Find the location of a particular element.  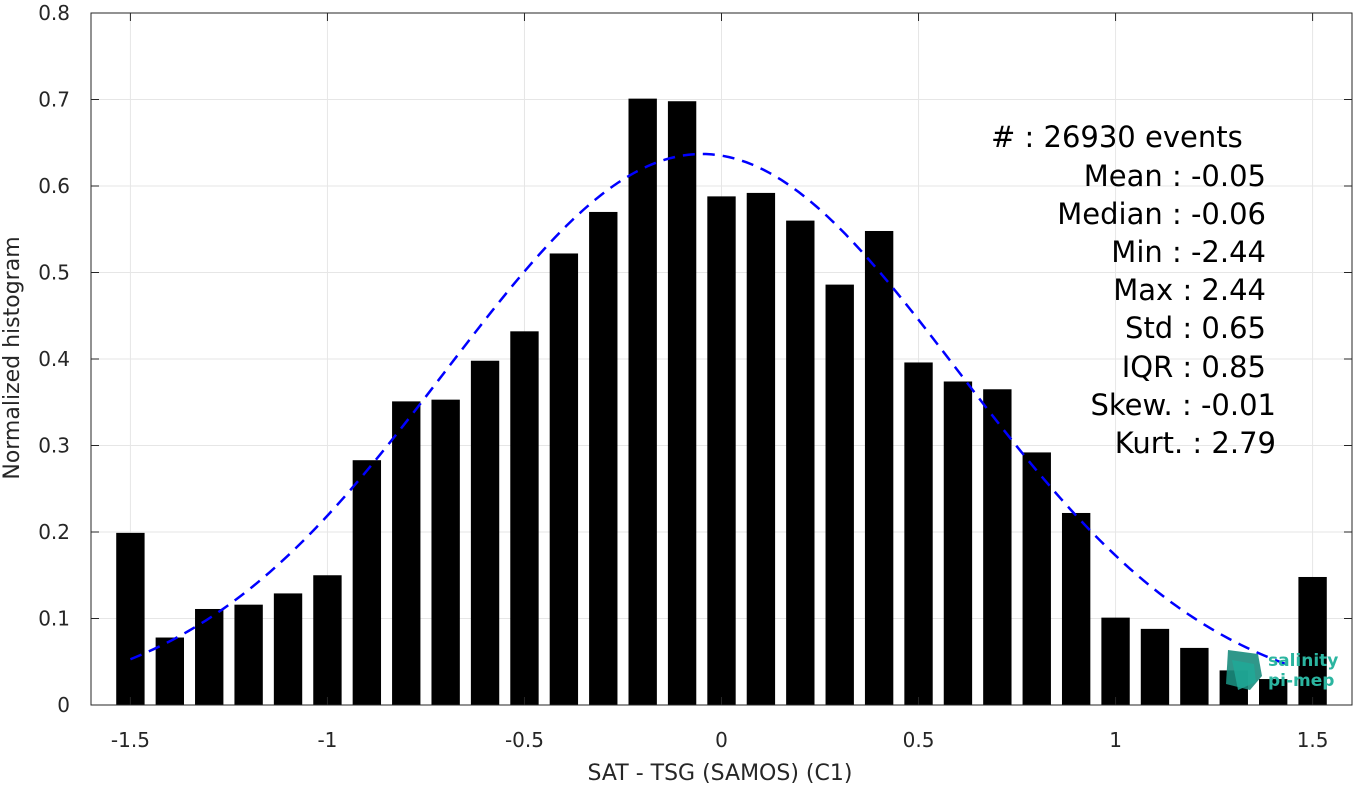

x-tick-label: 1.5 is located at coordinates (1313, 740).